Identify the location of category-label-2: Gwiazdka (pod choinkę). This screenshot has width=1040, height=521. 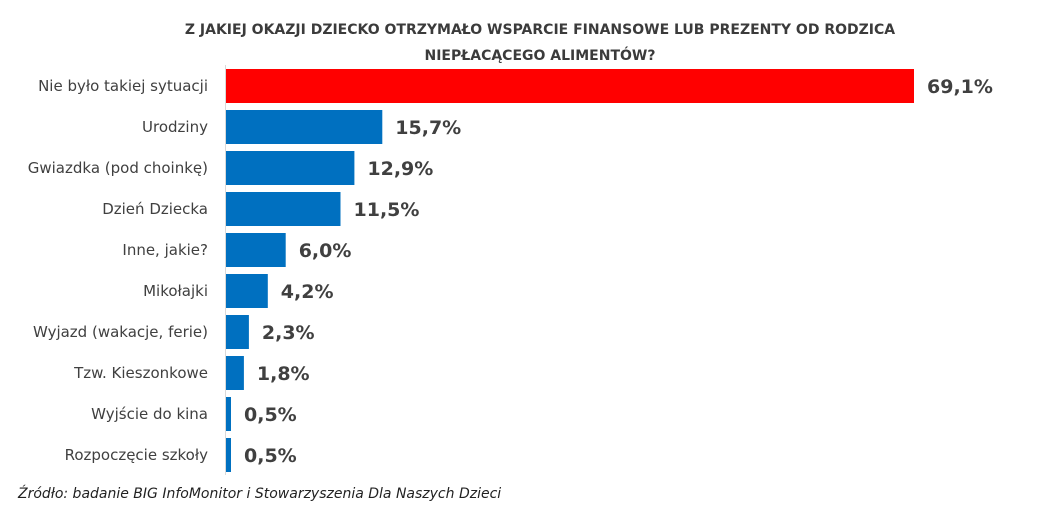
(118, 168).